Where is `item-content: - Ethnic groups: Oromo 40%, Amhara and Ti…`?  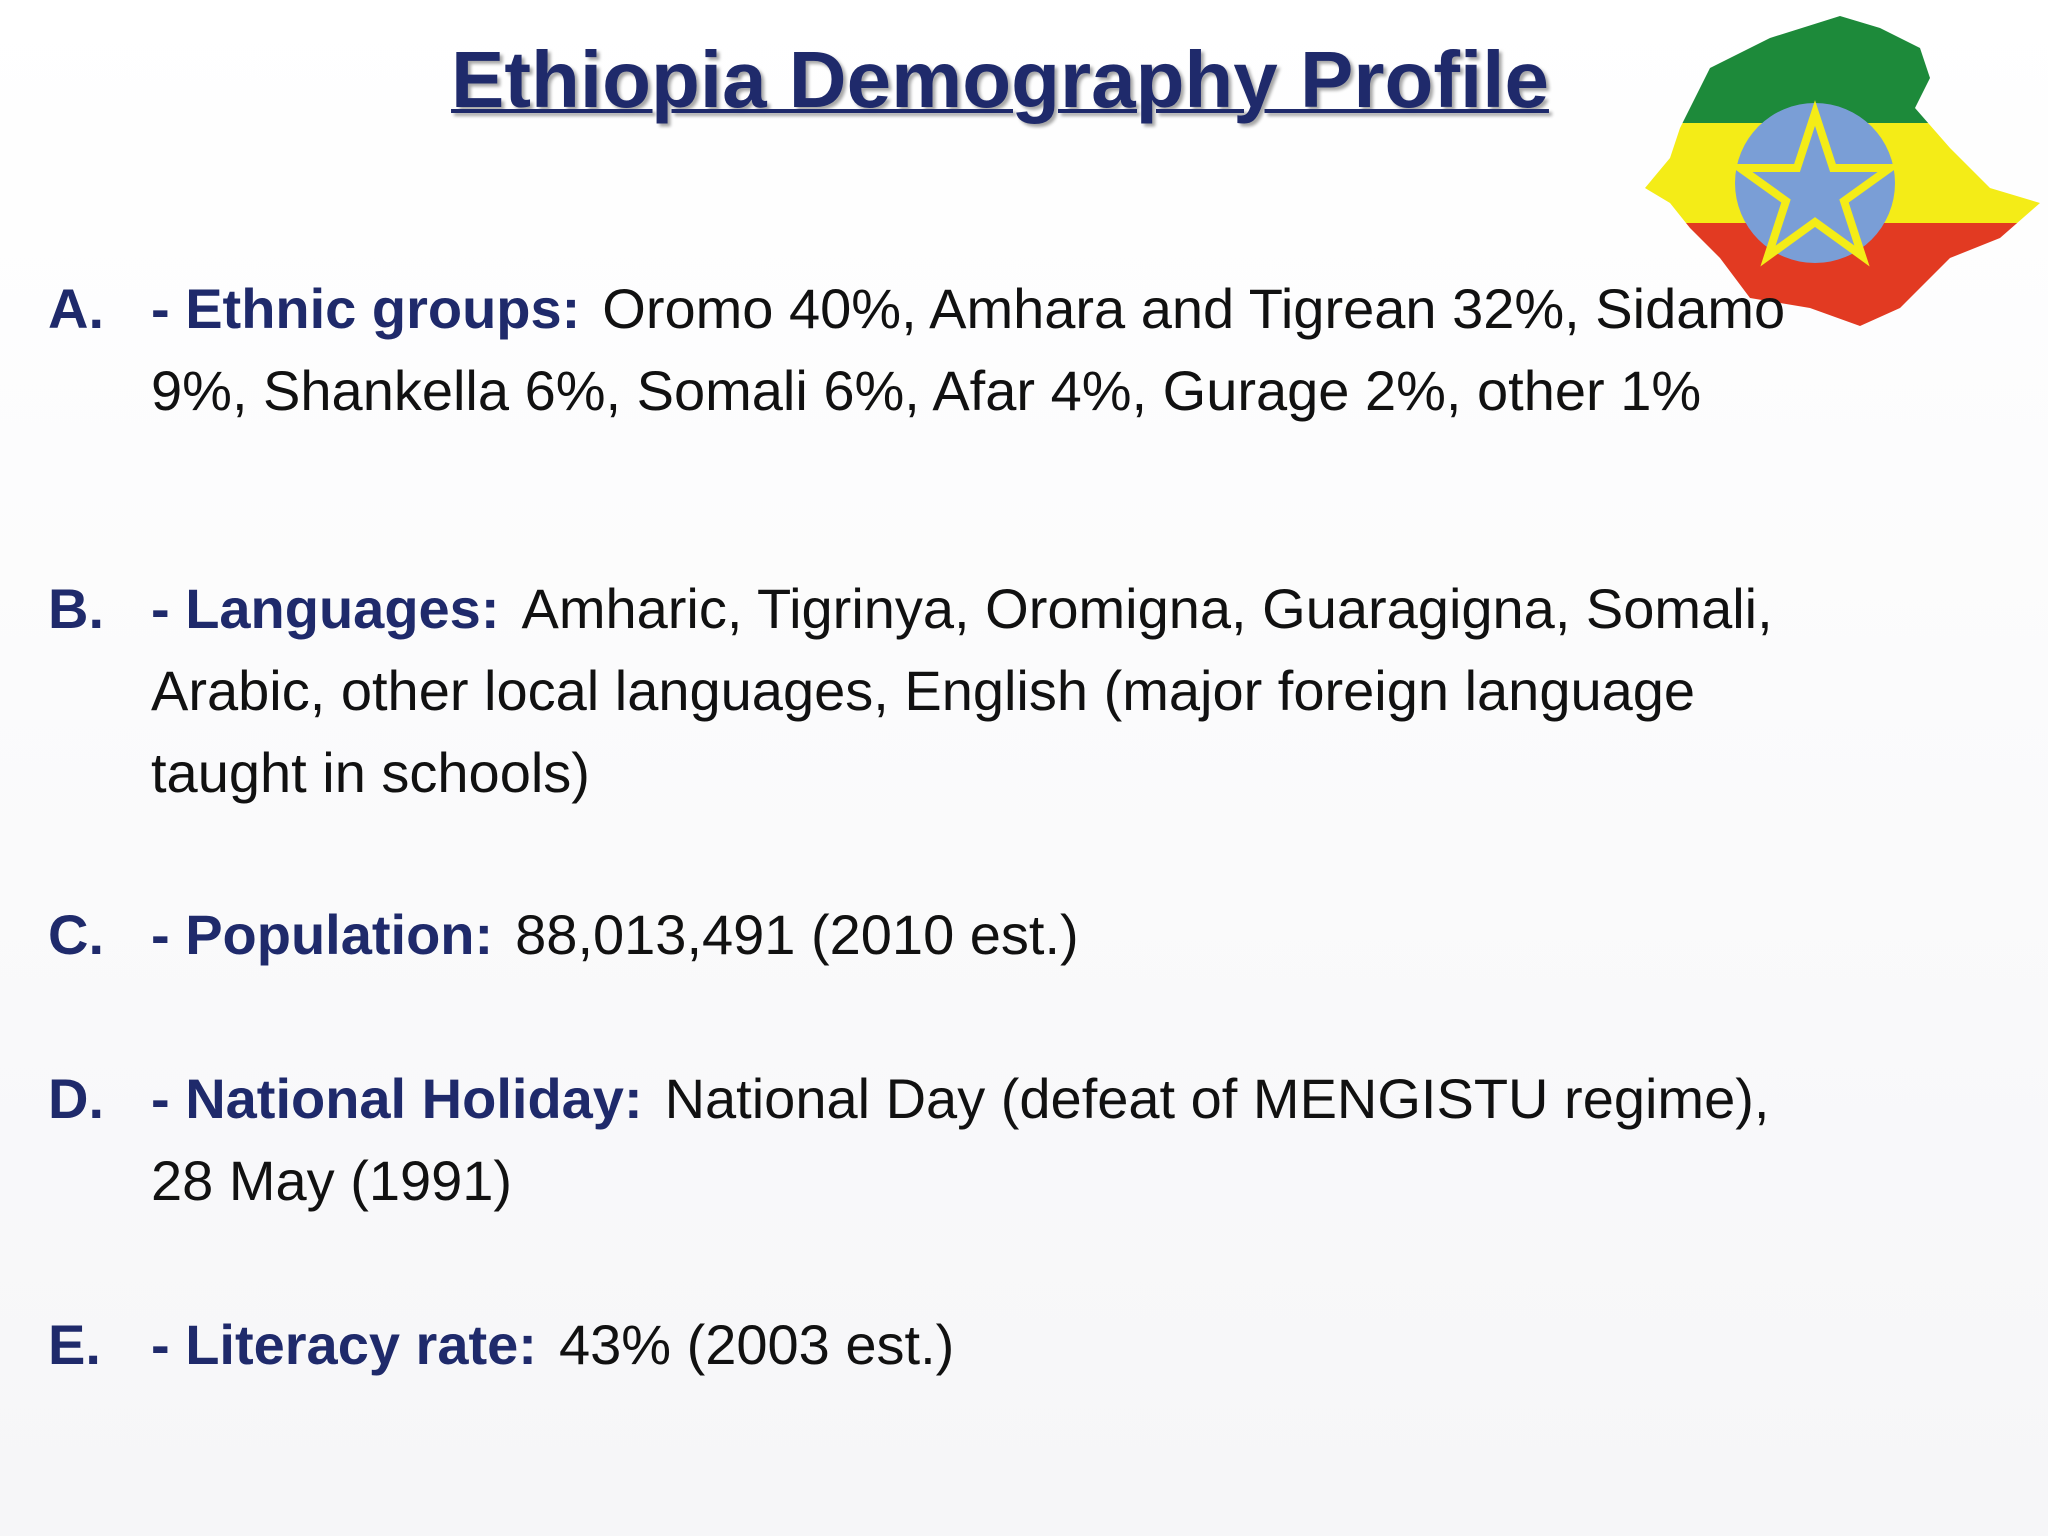 item-content: - Ethnic groups: Oromo 40%, Amhara and Ti… is located at coordinates (989, 350).